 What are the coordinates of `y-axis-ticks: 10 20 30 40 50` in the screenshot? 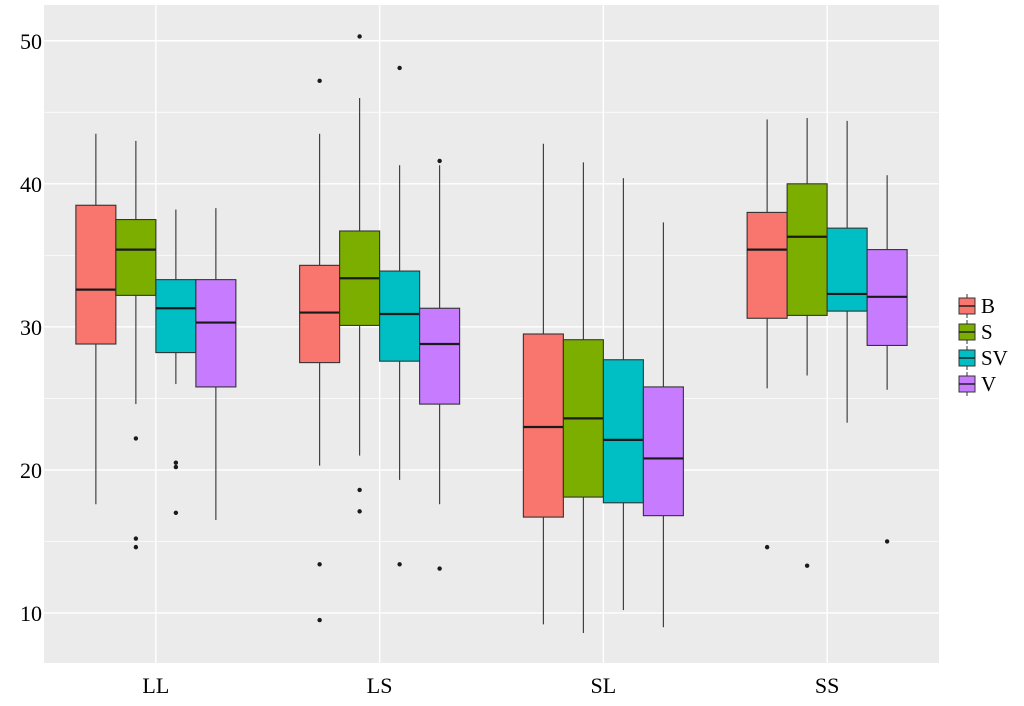 It's located at (31, 327).